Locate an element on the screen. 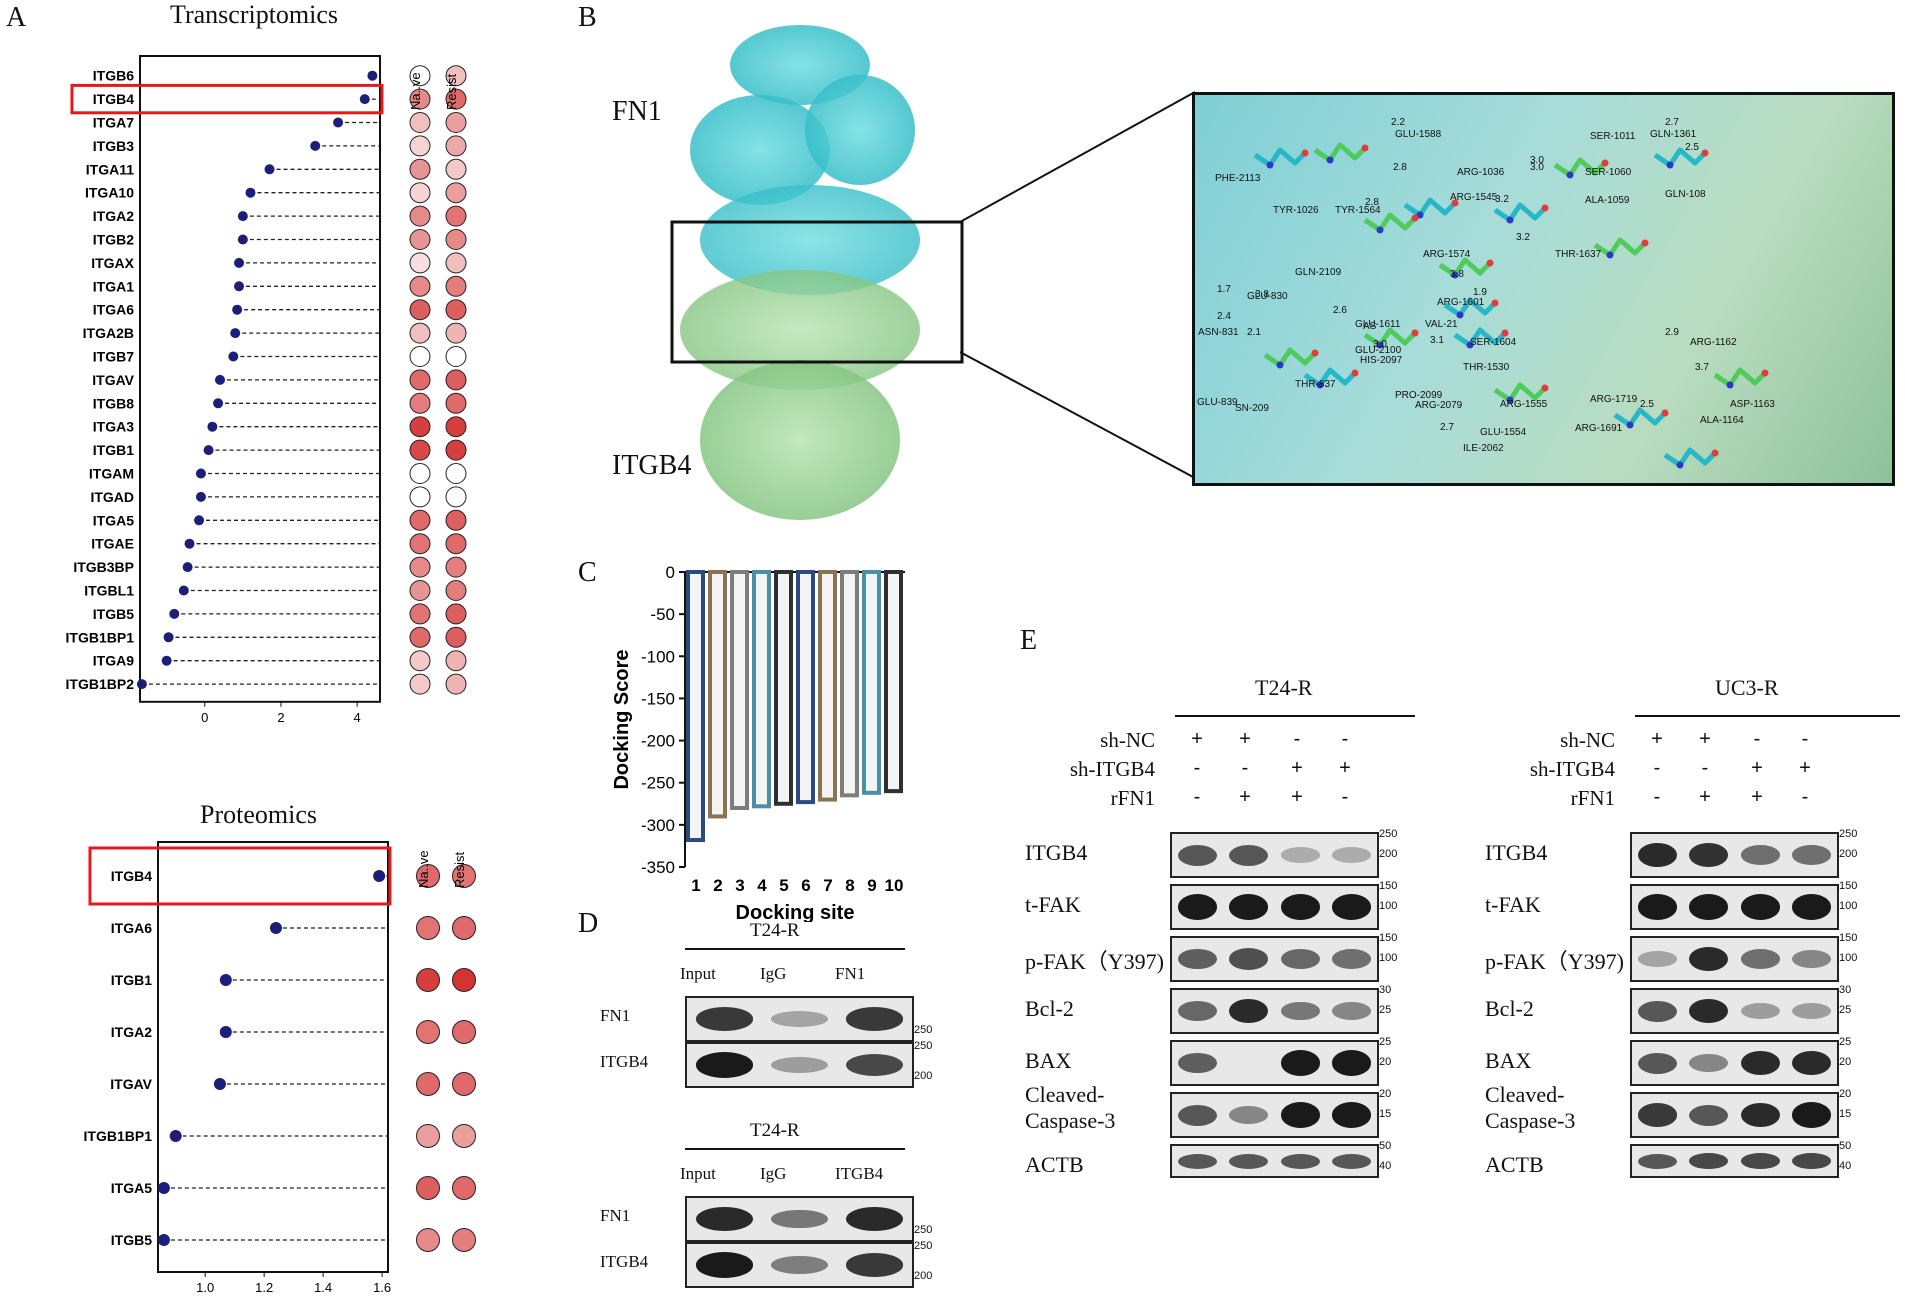  gene-label: ITGAD is located at coordinates (112, 497).